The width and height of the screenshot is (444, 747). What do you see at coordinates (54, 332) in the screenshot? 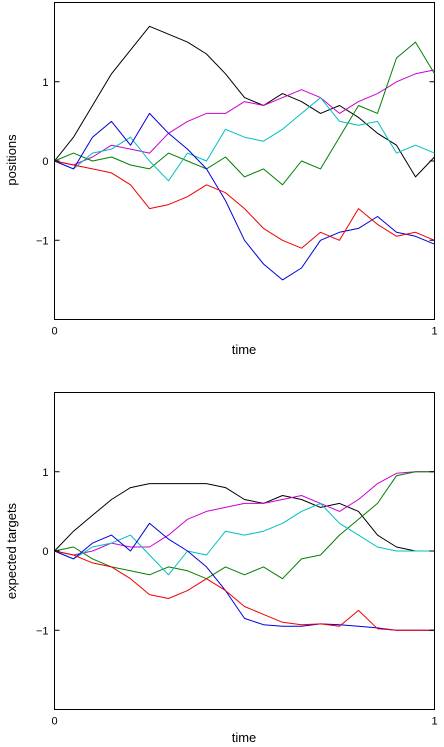
I see `positions-xtick-label: 0` at bounding box center [54, 332].